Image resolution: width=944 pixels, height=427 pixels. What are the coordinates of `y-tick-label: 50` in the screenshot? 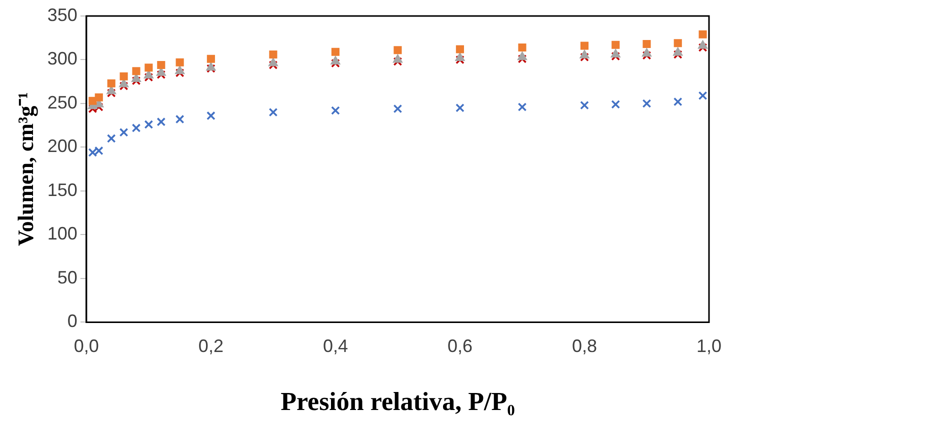 It's located at (67, 277).